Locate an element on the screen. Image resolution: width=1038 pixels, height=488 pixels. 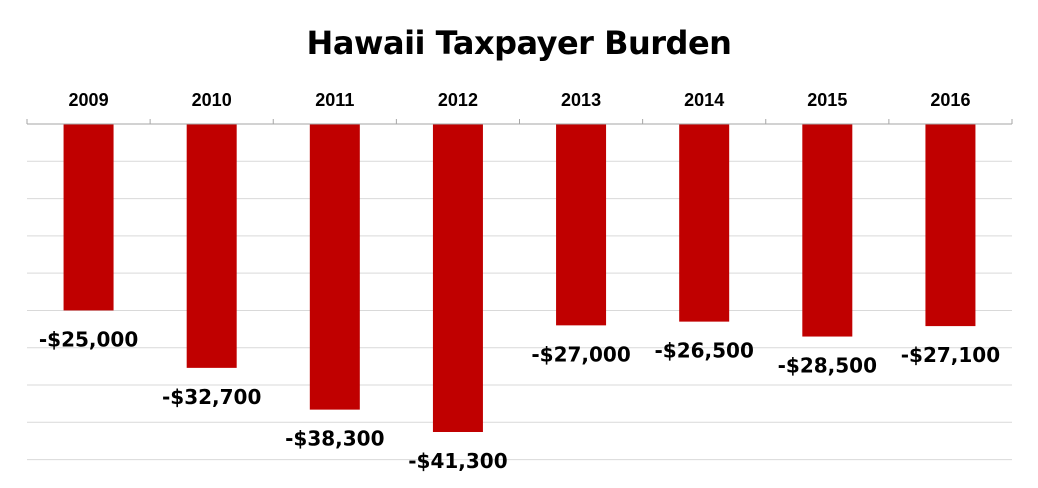
data-label: -$41,300 is located at coordinates (457, 461).